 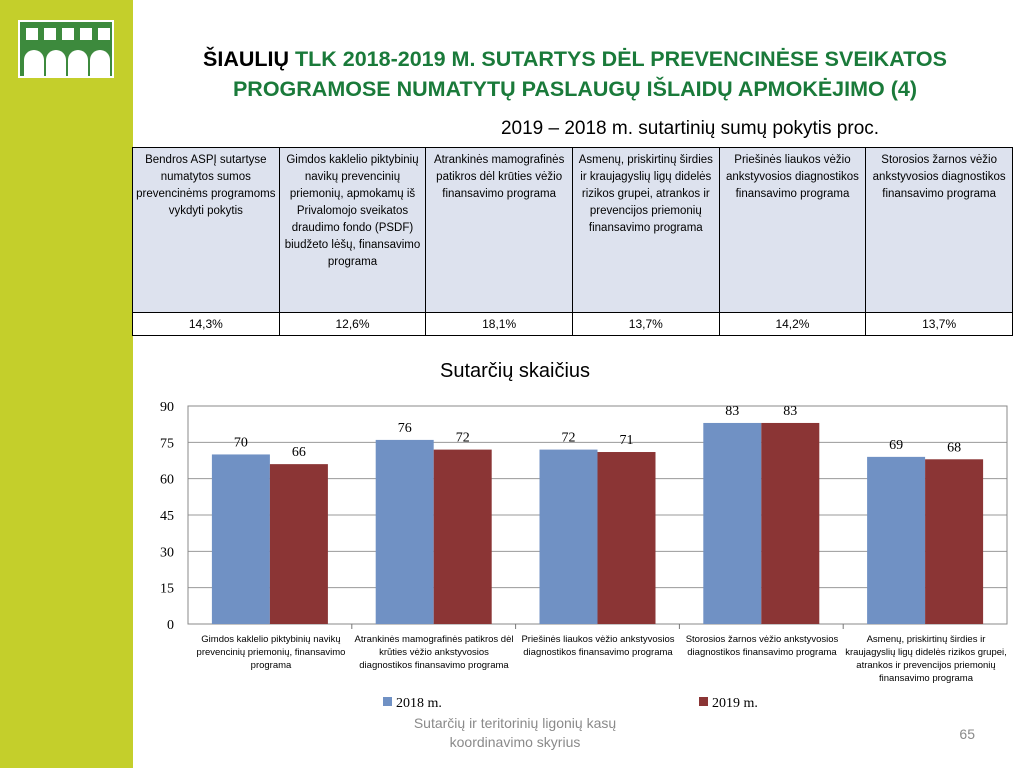 What do you see at coordinates (167, 443) in the screenshot?
I see `y-tick-label: 75` at bounding box center [167, 443].